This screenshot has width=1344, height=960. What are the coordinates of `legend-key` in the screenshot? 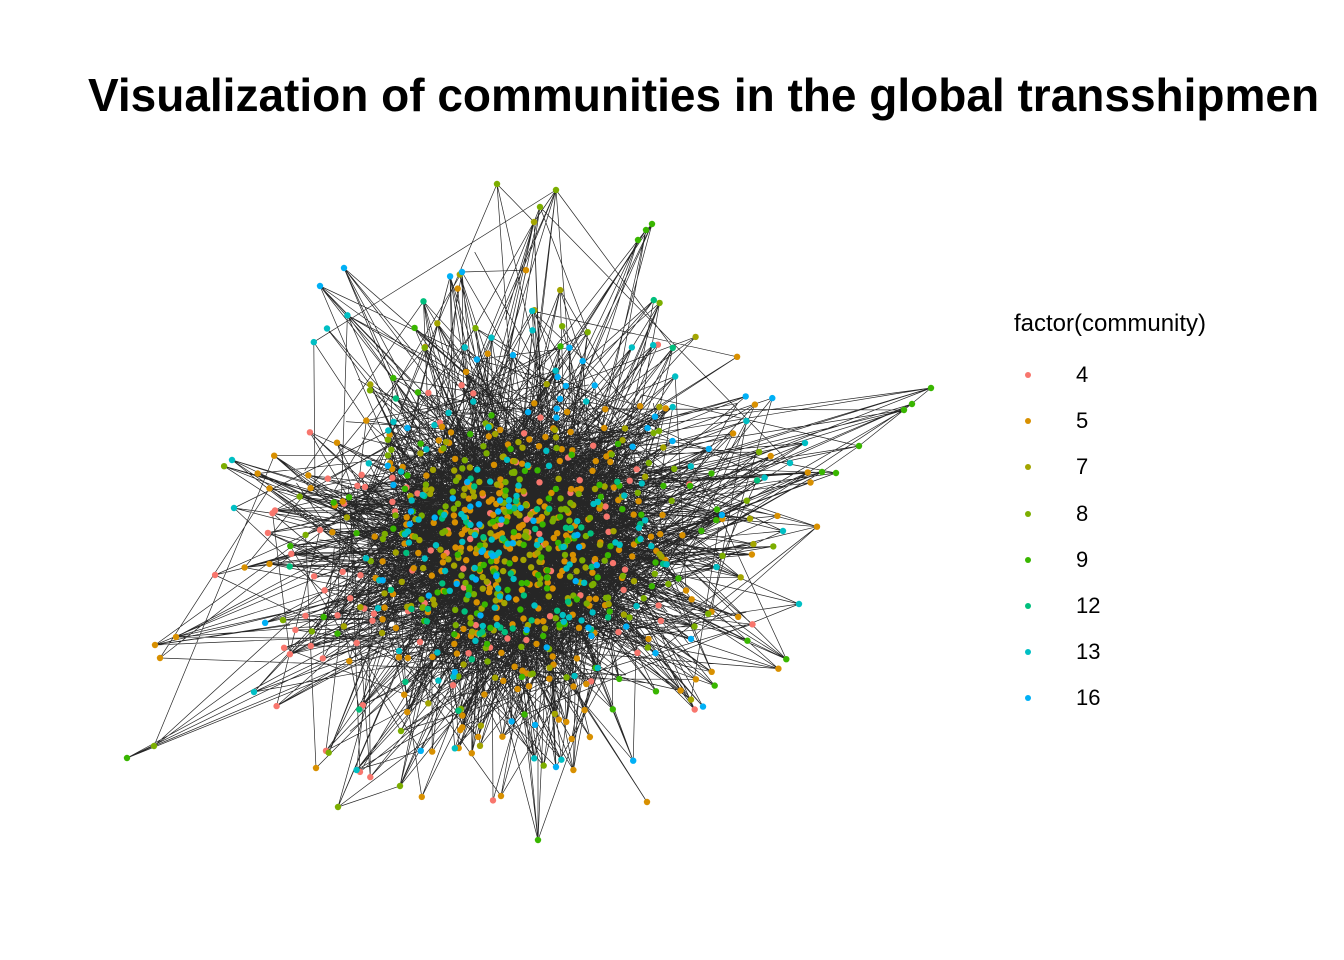 It's located at (1028, 559).